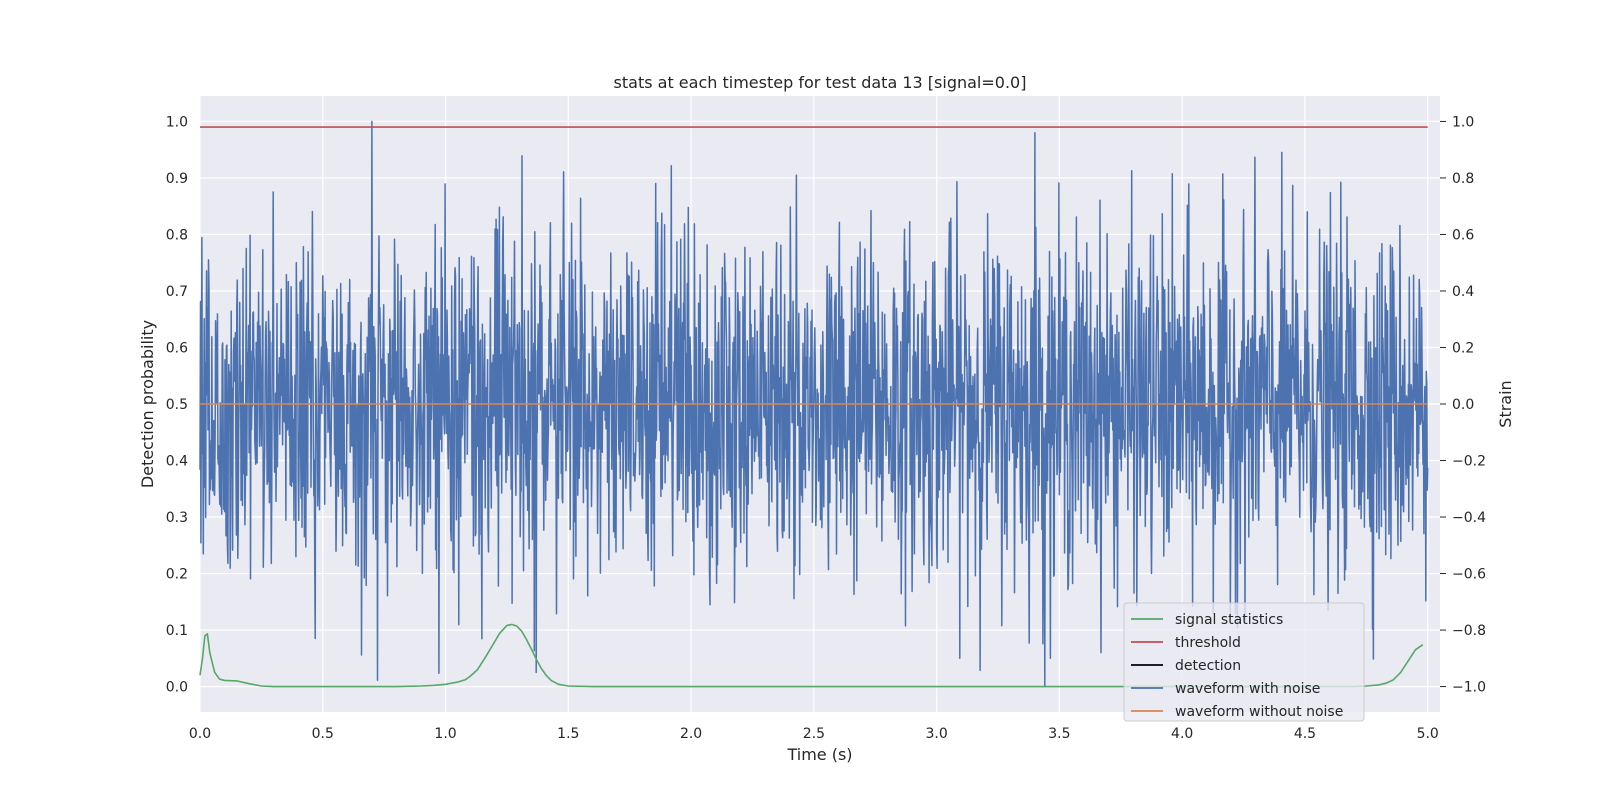  Describe the element at coordinates (1469, 631) in the screenshot. I see `y2-tick-label: −0.8` at that location.